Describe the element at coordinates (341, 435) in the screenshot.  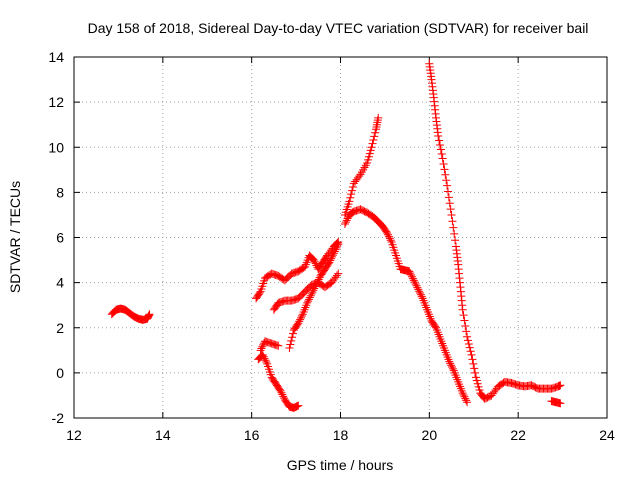
I see `x-tick-label: 18` at that location.